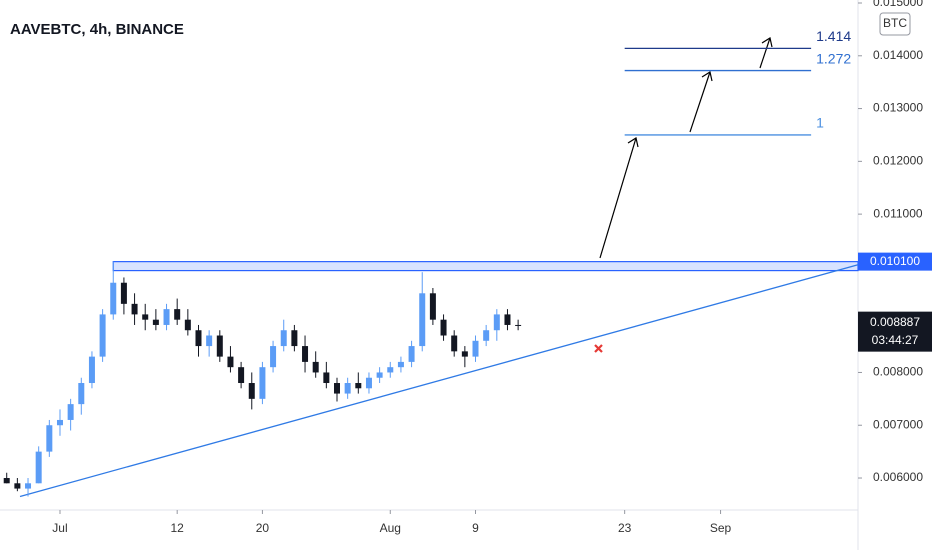  What do you see at coordinates (178, 528) in the screenshot?
I see `x-tick-label: 12` at bounding box center [178, 528].